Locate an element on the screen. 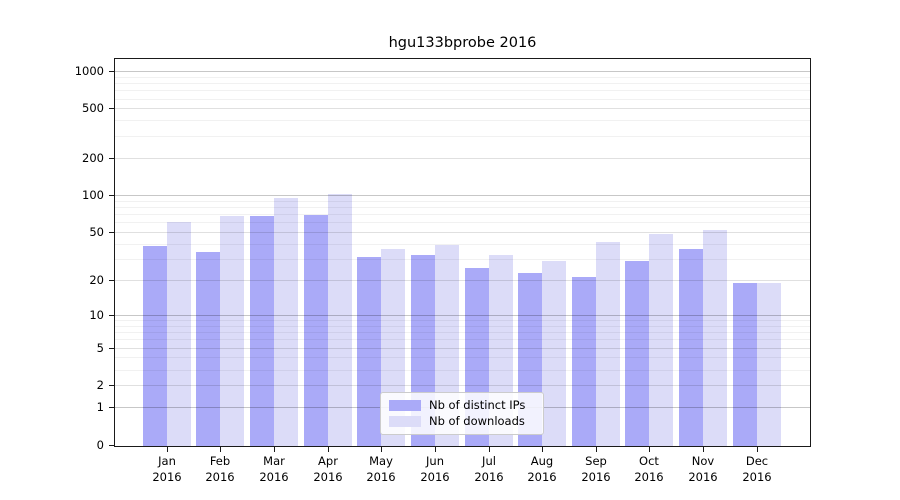 The width and height of the screenshot is (900, 500). x-tick-label: Jan 2016 is located at coordinates (167, 469).